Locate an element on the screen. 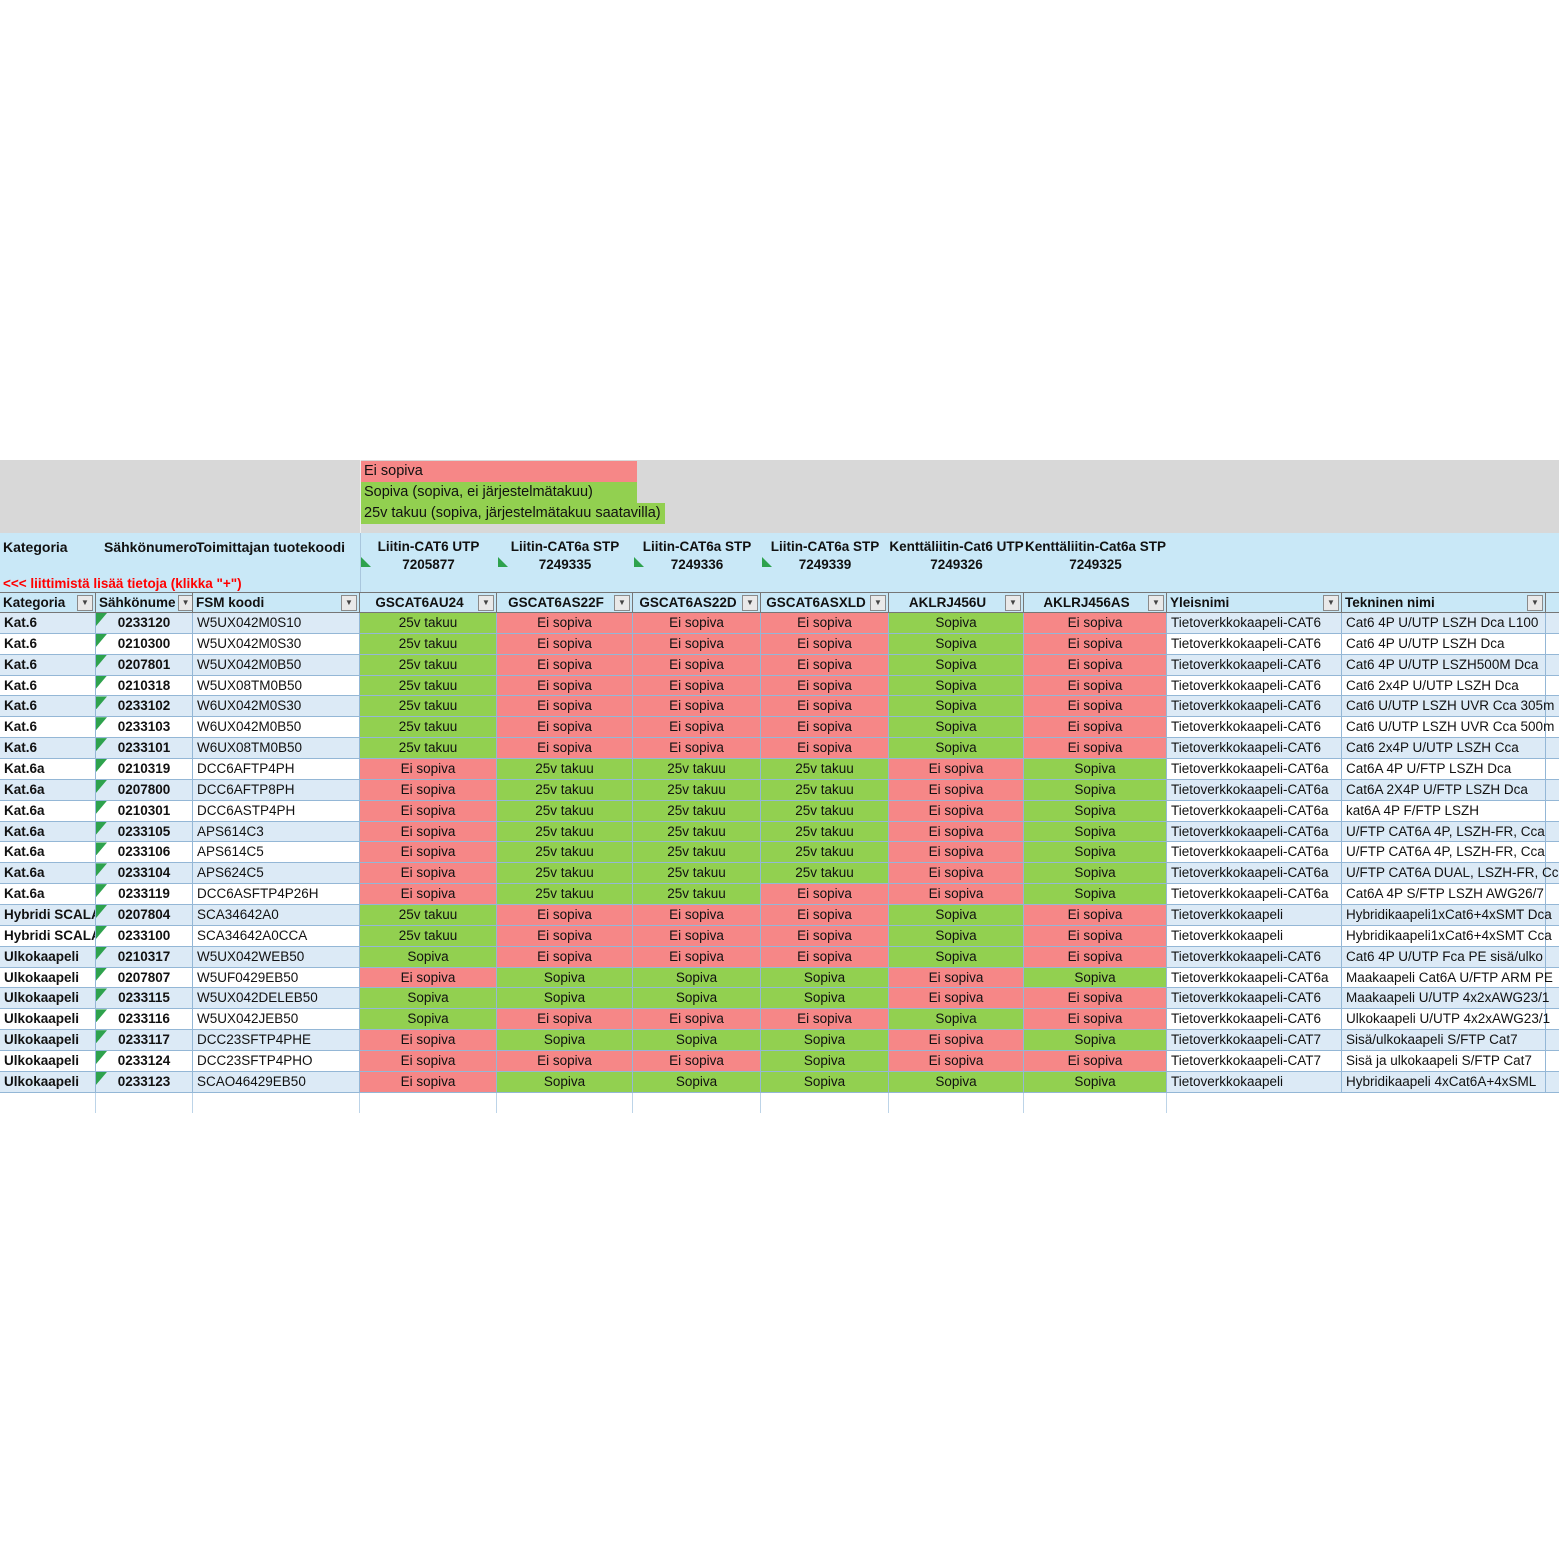 This screenshot has height=1559, width=1559. fsm-code-cell: SCA34642A0CCA is located at coordinates (276, 936).